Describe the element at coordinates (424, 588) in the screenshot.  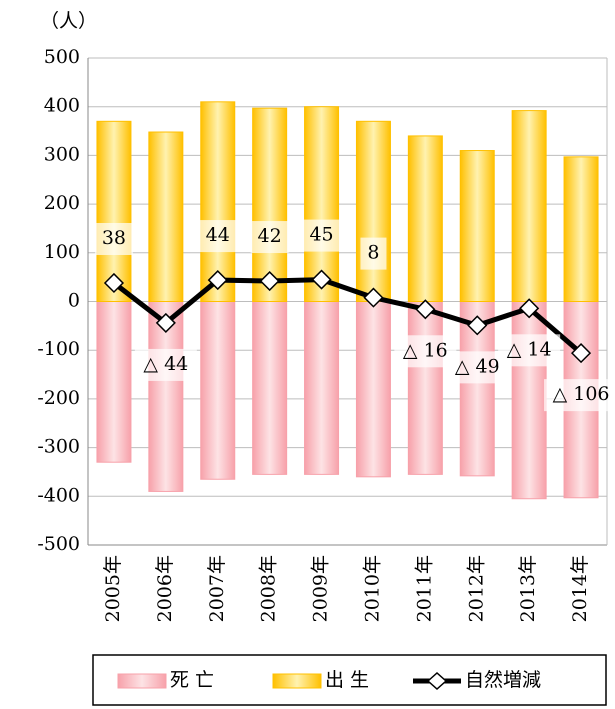
I see `x-tick-label: 2011年` at that location.